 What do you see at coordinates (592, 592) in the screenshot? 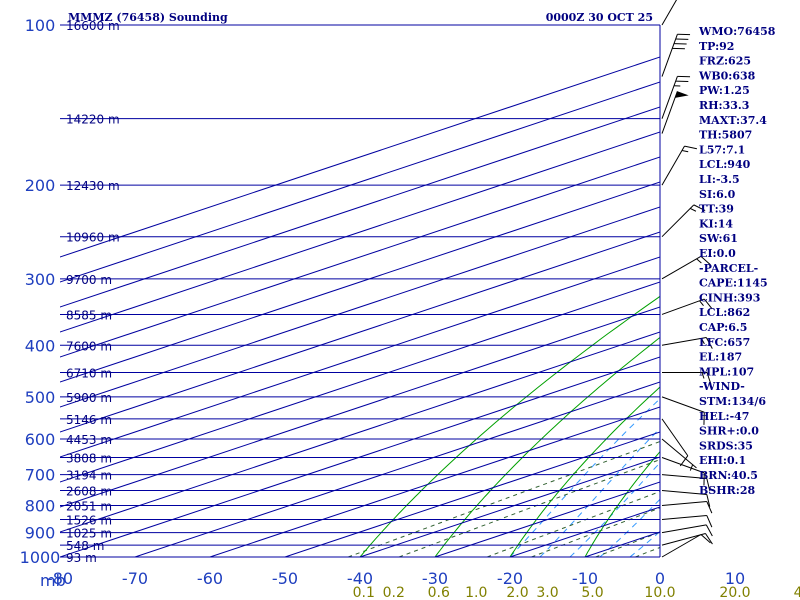
I see `mixing-ratio-label: 5.0` at bounding box center [592, 592].